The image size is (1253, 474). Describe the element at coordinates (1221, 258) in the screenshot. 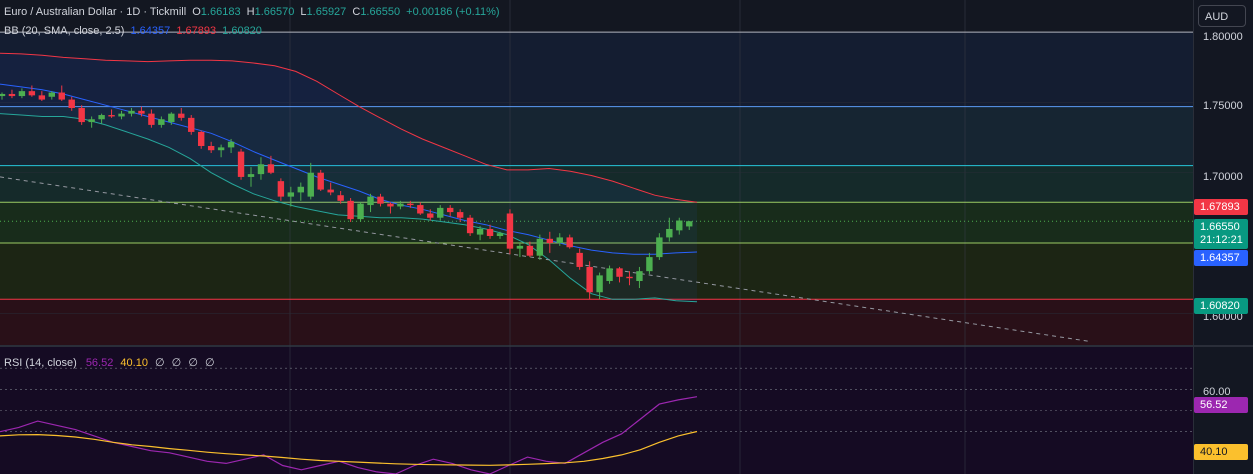

I see `bb-mid-price-tag: 1.64357` at that location.